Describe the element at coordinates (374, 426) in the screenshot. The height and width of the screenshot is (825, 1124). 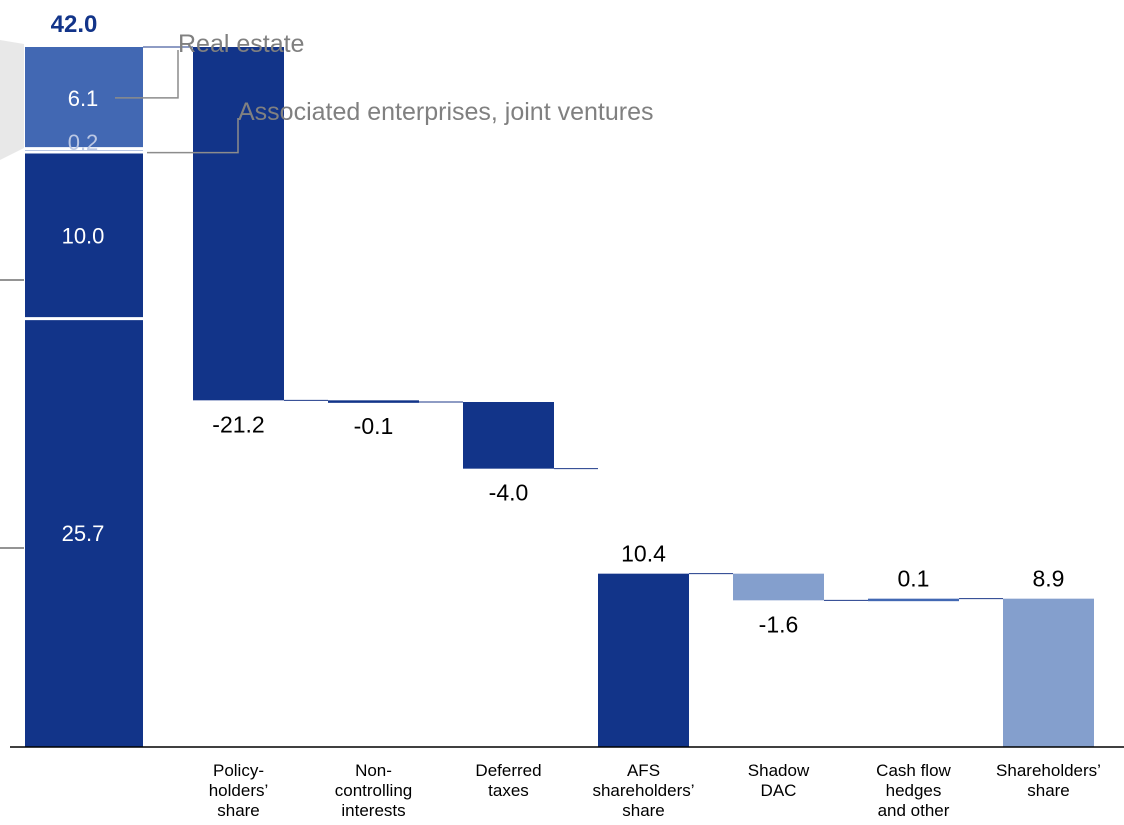
I see `bar-step-value-label-1: -0.1` at that location.